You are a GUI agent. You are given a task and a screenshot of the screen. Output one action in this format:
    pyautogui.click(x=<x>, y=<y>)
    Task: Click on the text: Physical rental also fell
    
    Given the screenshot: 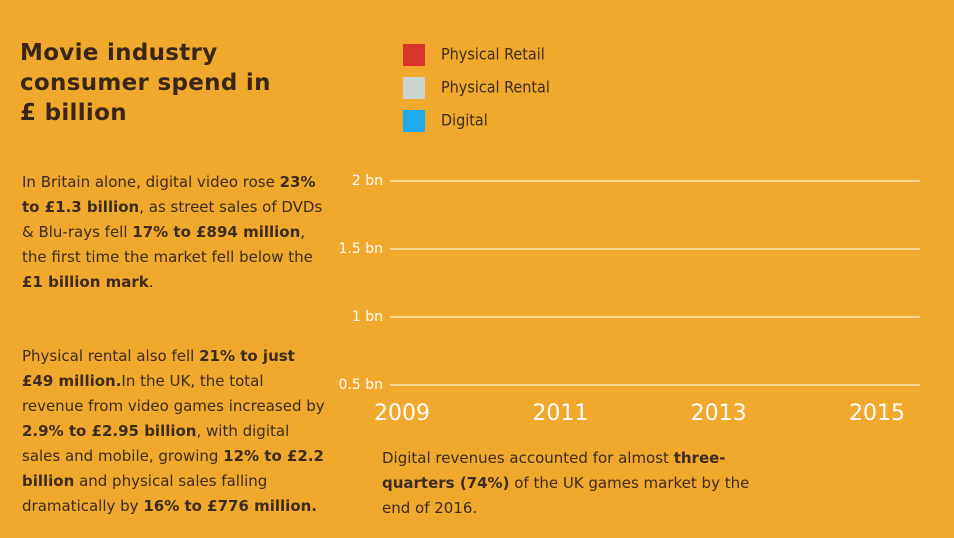 What is the action you would take?
    pyautogui.click(x=111, y=356)
    